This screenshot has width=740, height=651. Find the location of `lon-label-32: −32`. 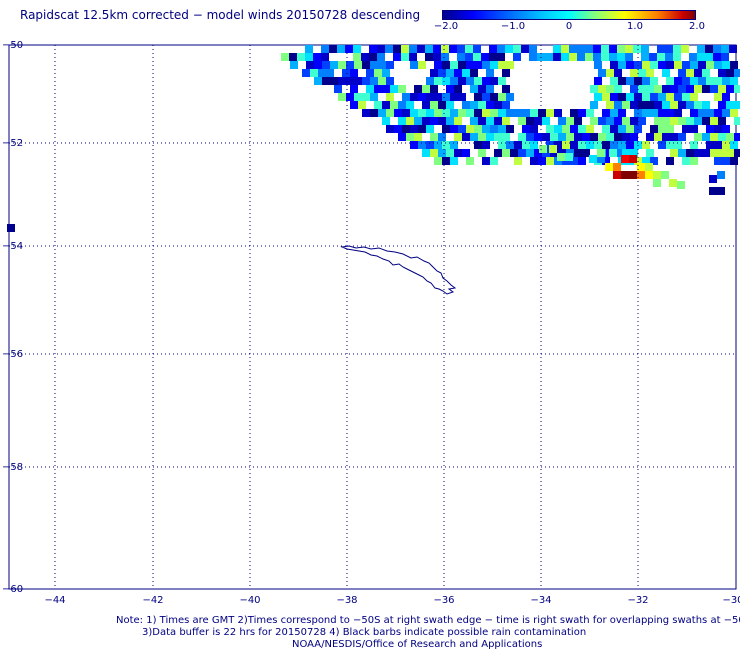

lon-label-32: −32 is located at coordinates (637, 600).